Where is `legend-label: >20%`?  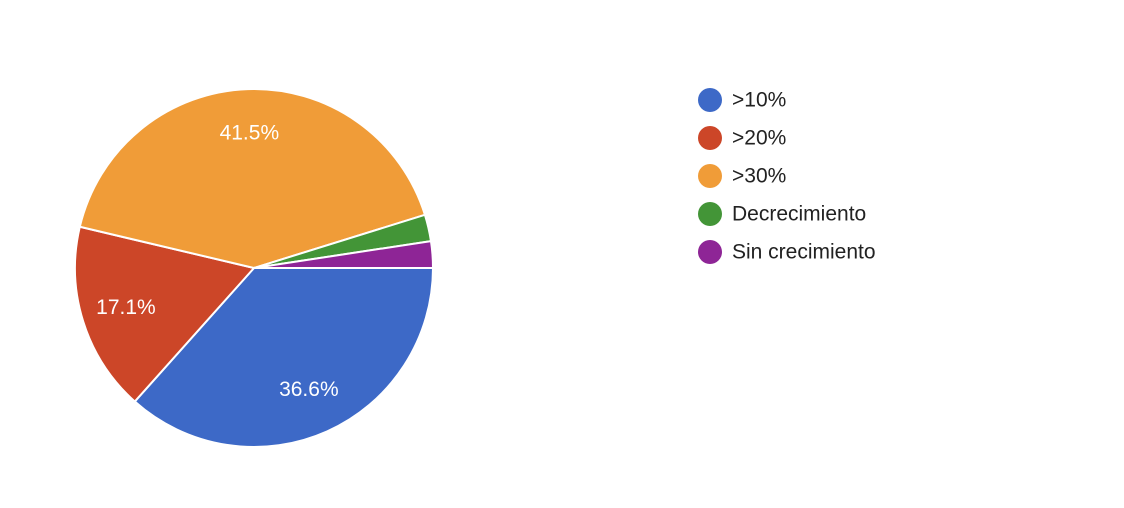
legend-label: >20% is located at coordinates (759, 138).